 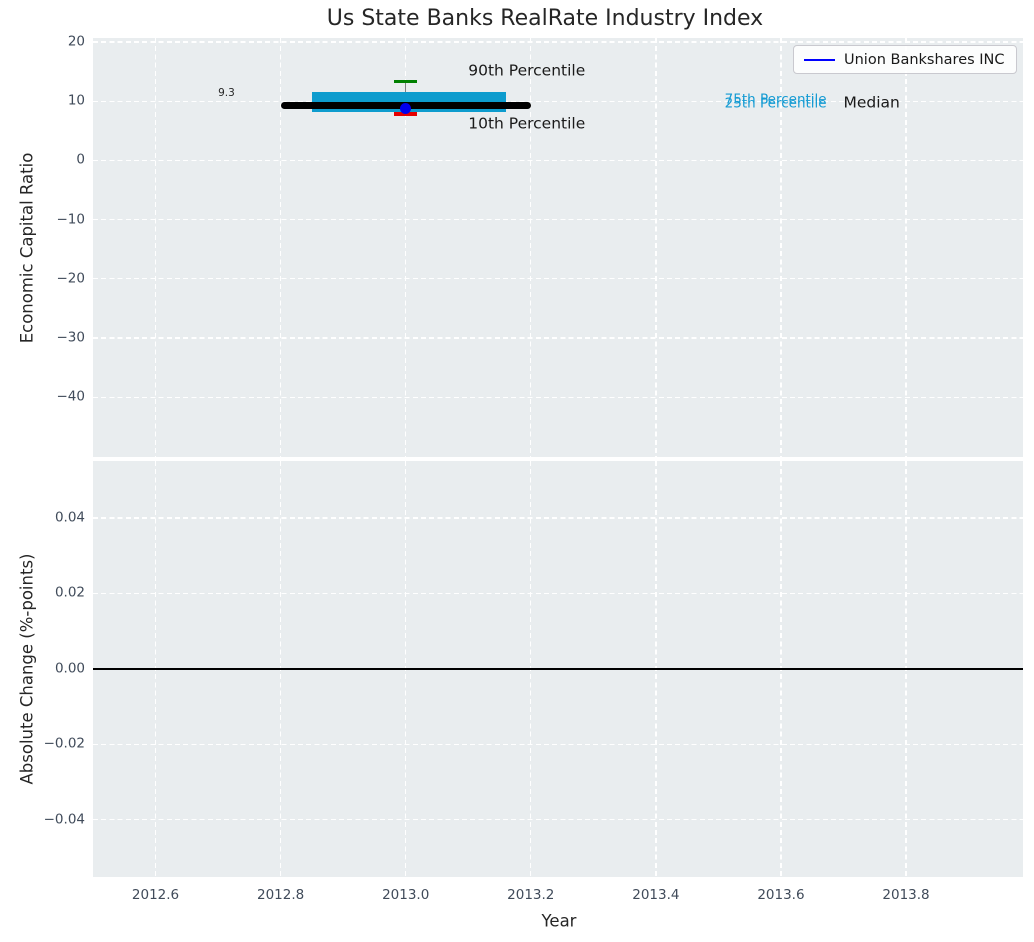 I want to click on p10-whisker-cap, so click(x=405, y=114).